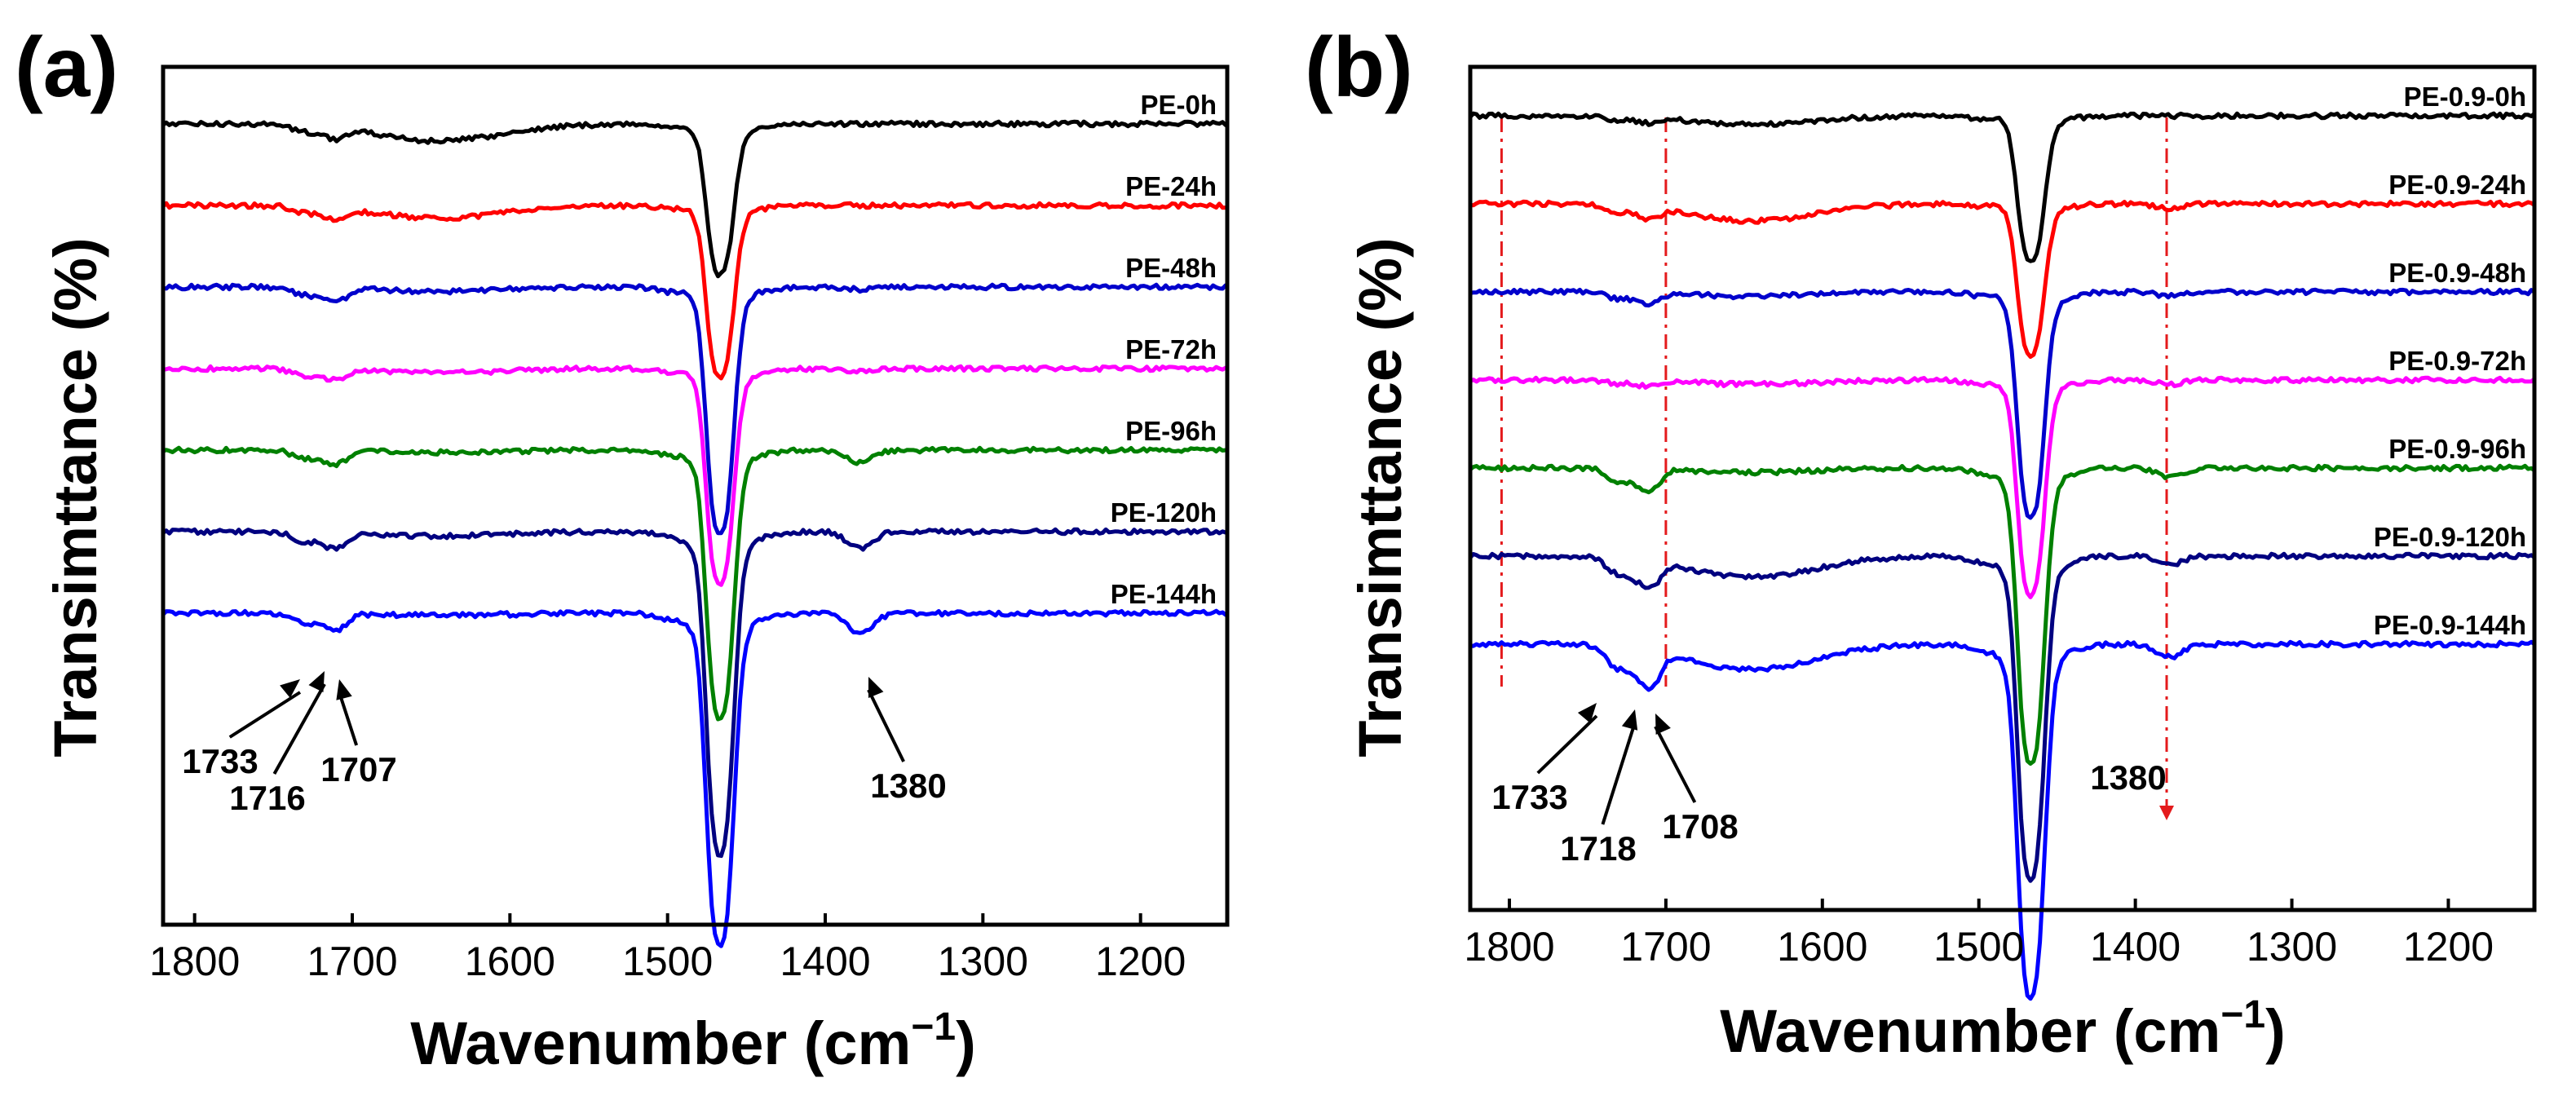 The height and width of the screenshot is (1100, 2576). I want to click on series-line-pe-0.9-24h, so click(2002, 279).